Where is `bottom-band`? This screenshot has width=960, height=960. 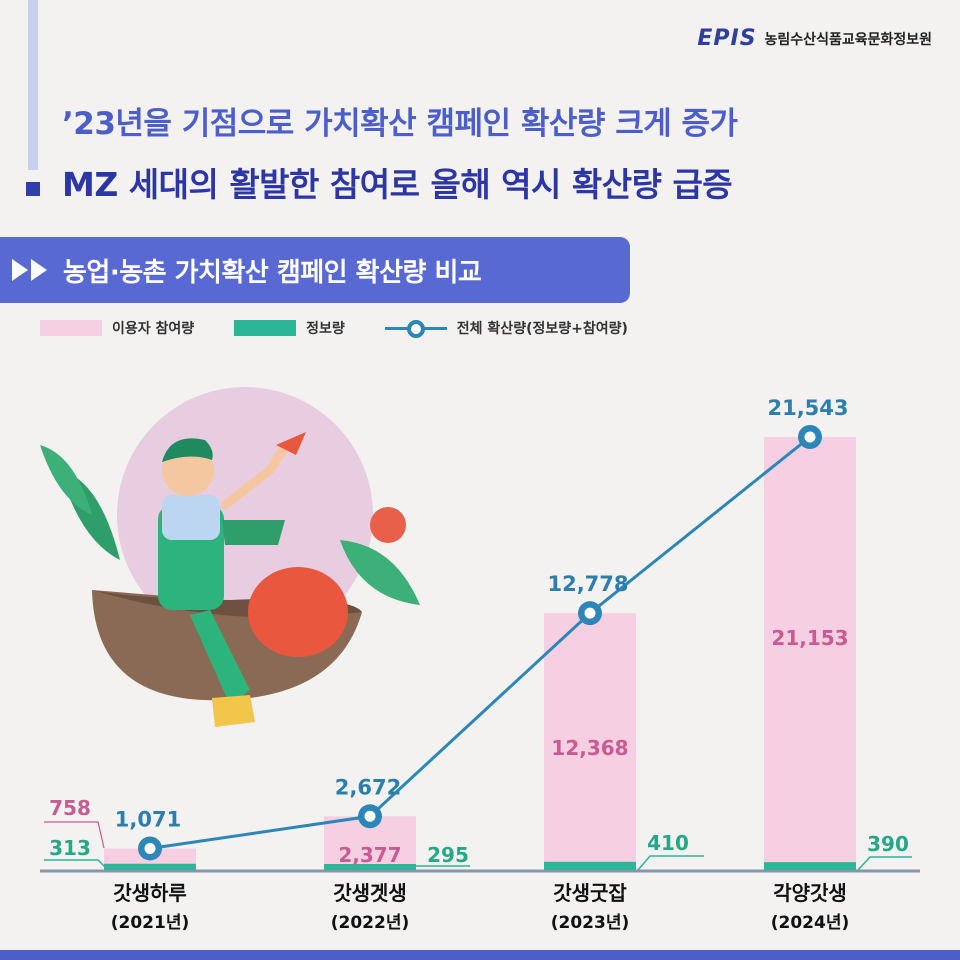
bottom-band is located at coordinates (480, 955).